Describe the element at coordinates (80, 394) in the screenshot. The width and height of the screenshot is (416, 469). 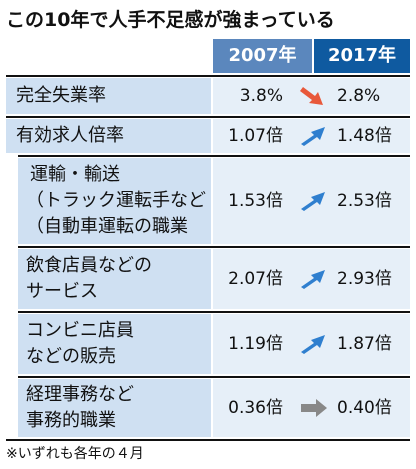
I see `row-label-text: 経理事務など` at that location.